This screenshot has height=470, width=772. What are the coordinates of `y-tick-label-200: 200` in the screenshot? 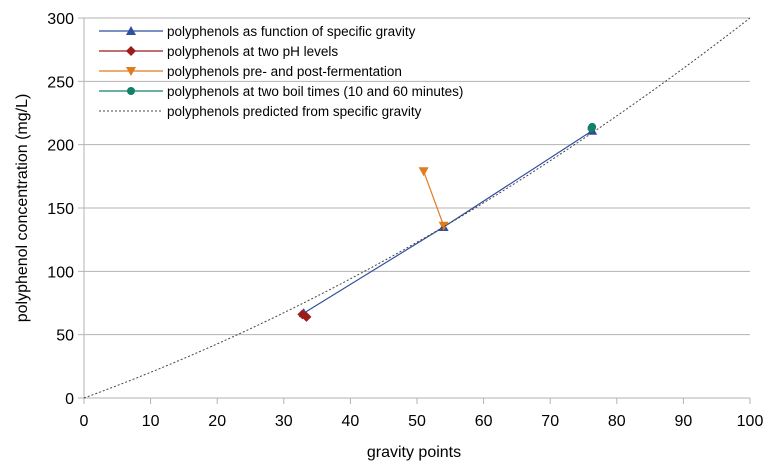 It's located at (60, 146).